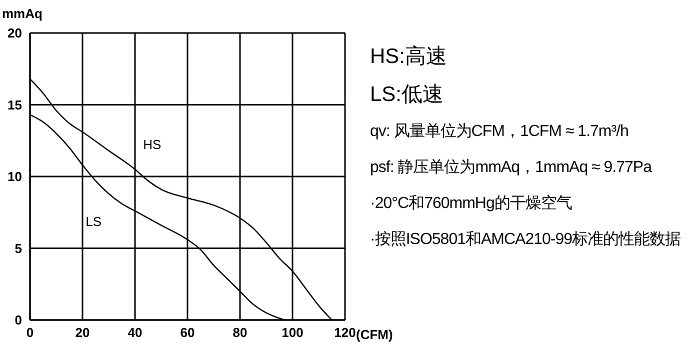  What do you see at coordinates (135, 332) in the screenshot?
I see `x-tick-label: 40` at bounding box center [135, 332].